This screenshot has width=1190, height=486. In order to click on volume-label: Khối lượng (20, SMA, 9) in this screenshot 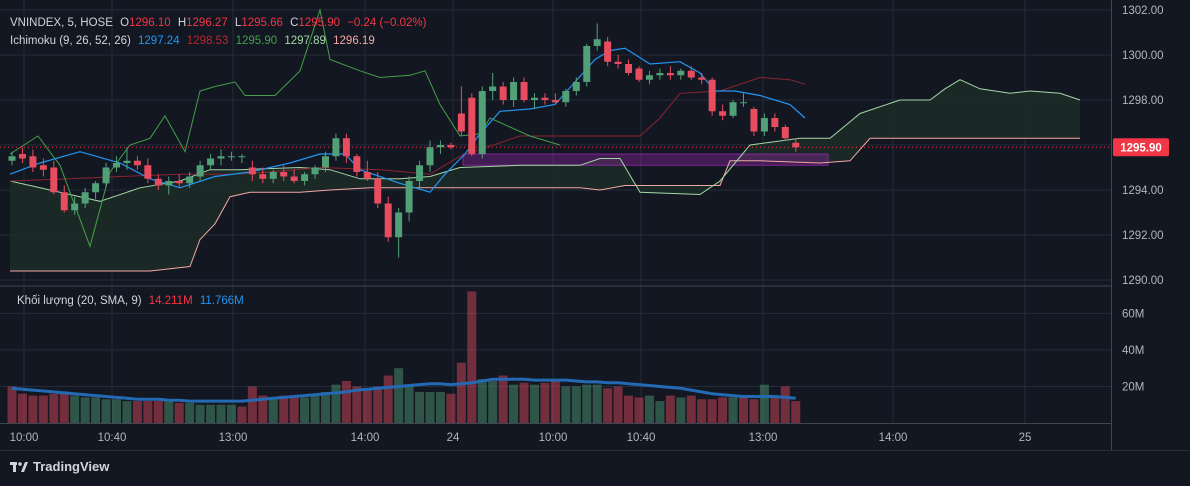, I will do `click(79, 301)`.